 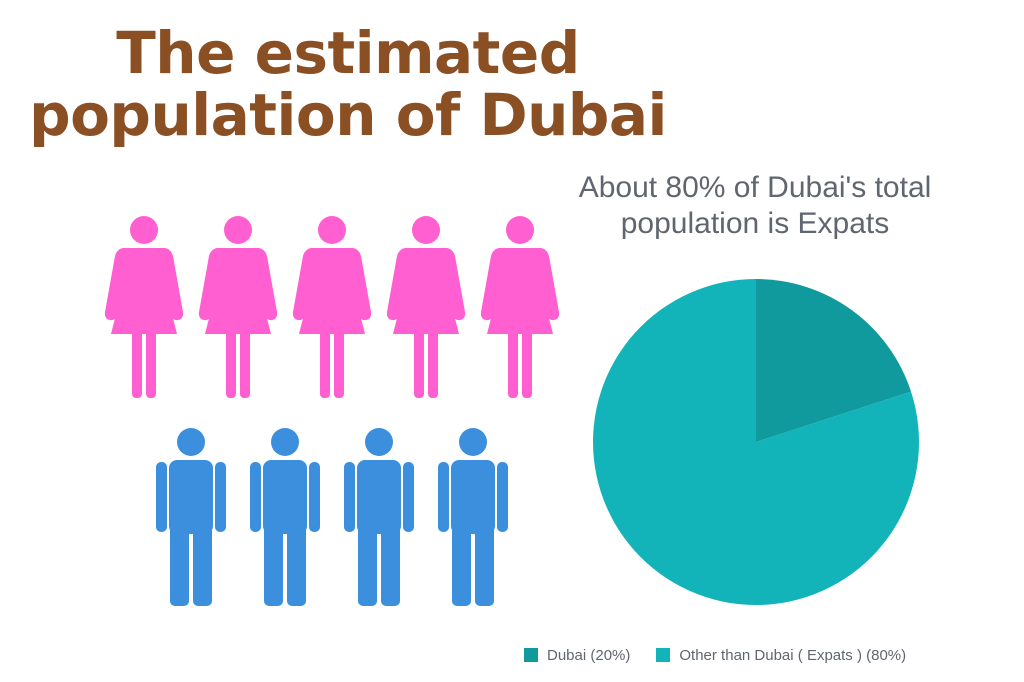 What do you see at coordinates (663, 655) in the screenshot?
I see `legend-swatch-expats` at bounding box center [663, 655].